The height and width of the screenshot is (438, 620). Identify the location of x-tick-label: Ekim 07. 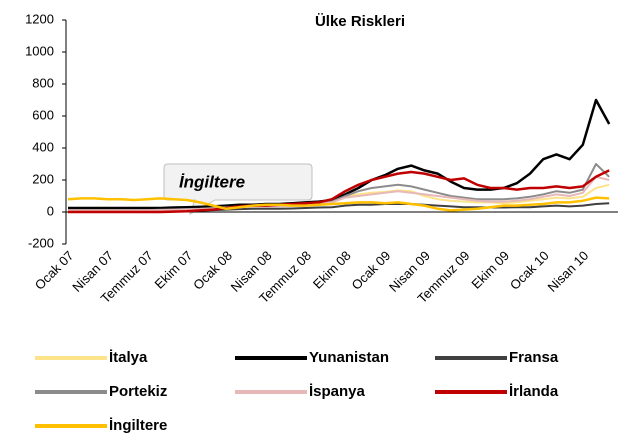
(174, 270).